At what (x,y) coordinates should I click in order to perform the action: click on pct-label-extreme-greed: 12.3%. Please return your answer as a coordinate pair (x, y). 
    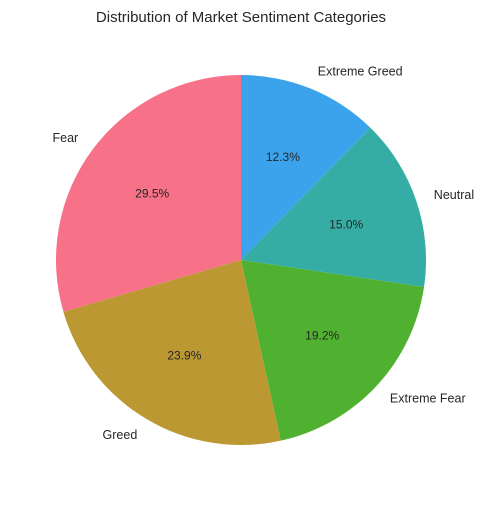
    Looking at the image, I should click on (283, 157).